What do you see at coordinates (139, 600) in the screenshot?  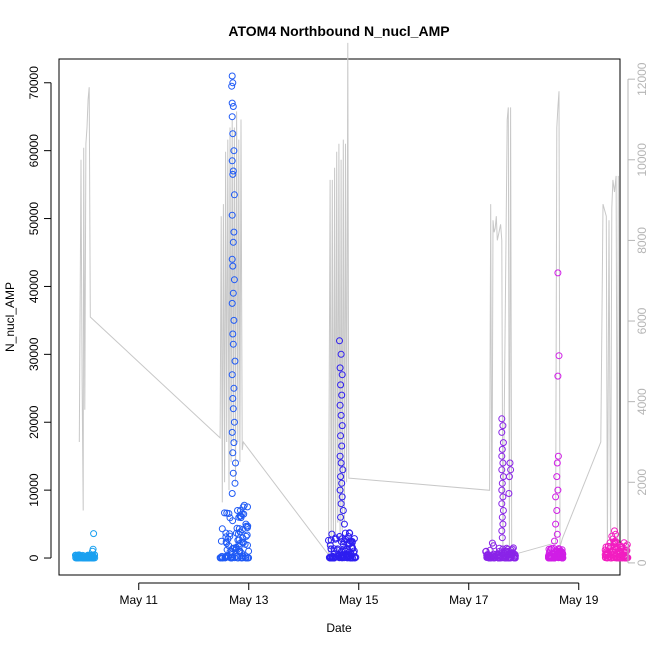 I see `x-tick-label: May 11` at bounding box center [139, 600].